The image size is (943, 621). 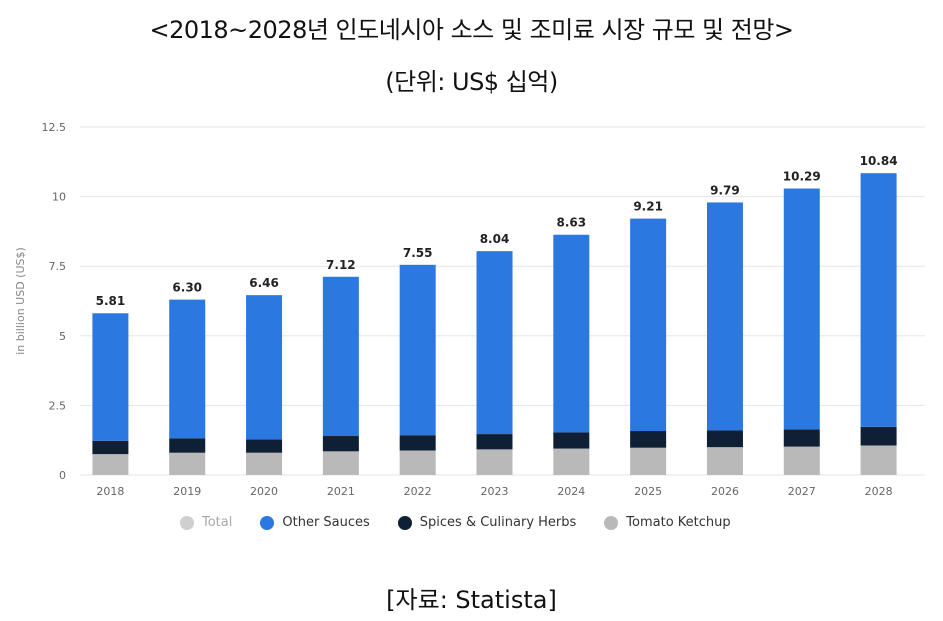 What do you see at coordinates (495, 491) in the screenshot?
I see `x-tick-label: 2023` at bounding box center [495, 491].